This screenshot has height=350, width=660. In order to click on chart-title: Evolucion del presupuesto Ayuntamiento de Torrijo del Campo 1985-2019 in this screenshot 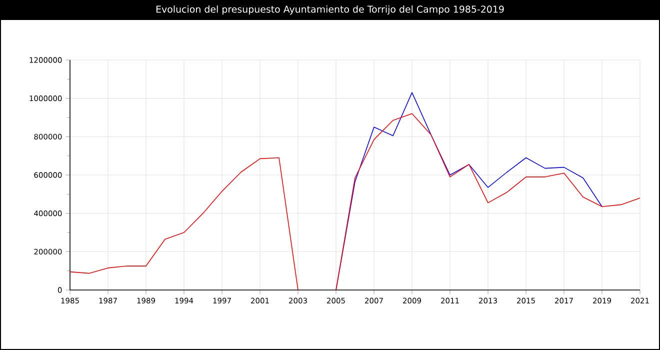, I will do `click(330, 10)`.